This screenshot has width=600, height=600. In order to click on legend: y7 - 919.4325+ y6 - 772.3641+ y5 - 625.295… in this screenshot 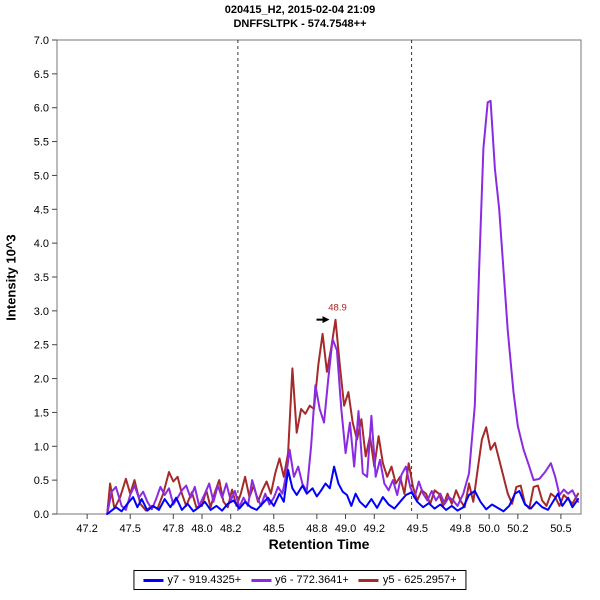, I will do `click(300, 580)`.